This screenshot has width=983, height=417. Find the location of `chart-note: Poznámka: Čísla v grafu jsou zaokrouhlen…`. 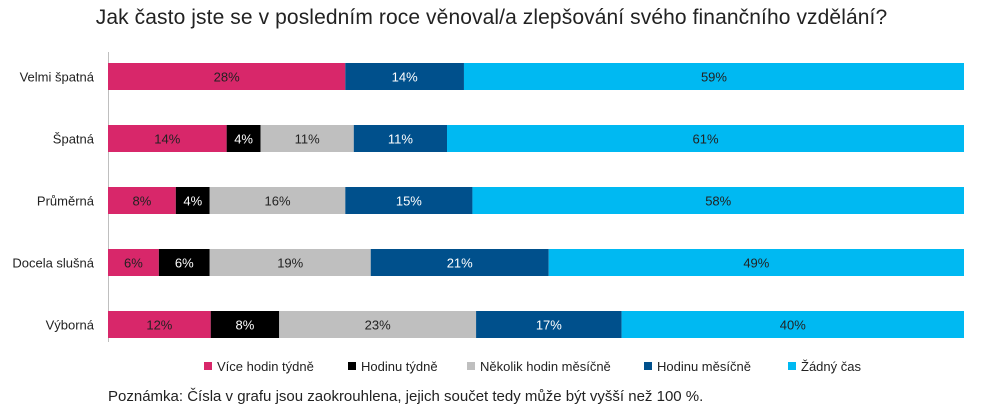

chart-note: Poznámka: Čísla v grafu jsou zaokrouhlen… is located at coordinates (406, 396).